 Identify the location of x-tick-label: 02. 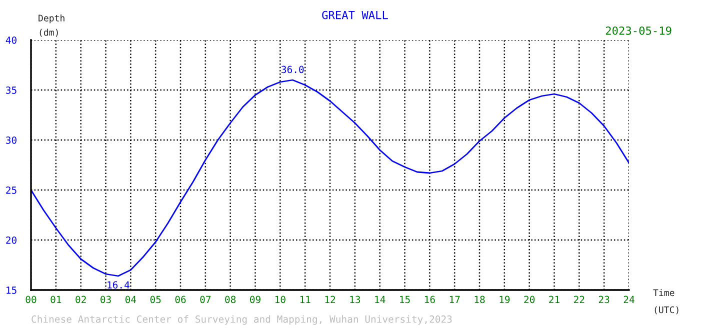
(81, 300).